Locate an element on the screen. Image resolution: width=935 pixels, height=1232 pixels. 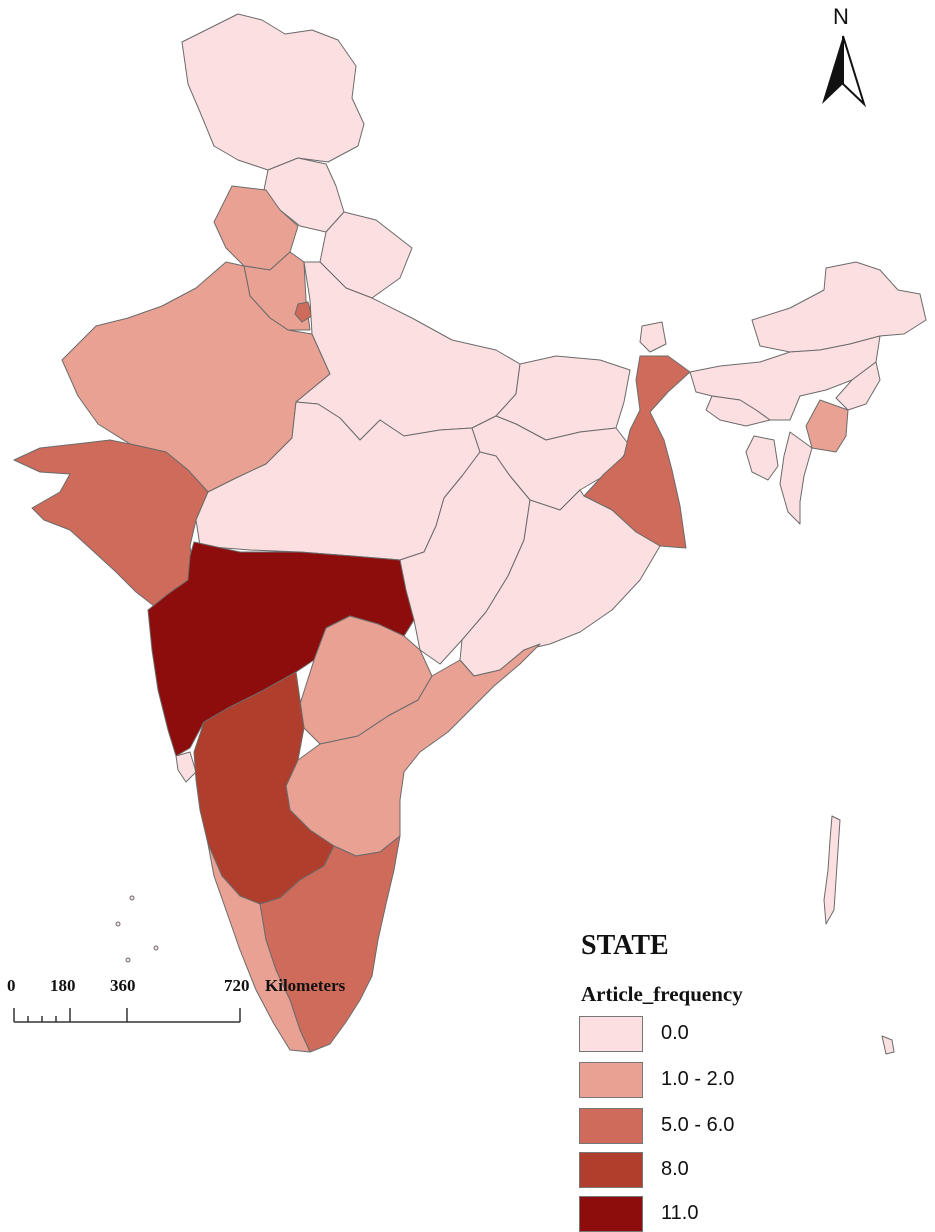
north-arrow-icon is located at coordinates (844, 71).